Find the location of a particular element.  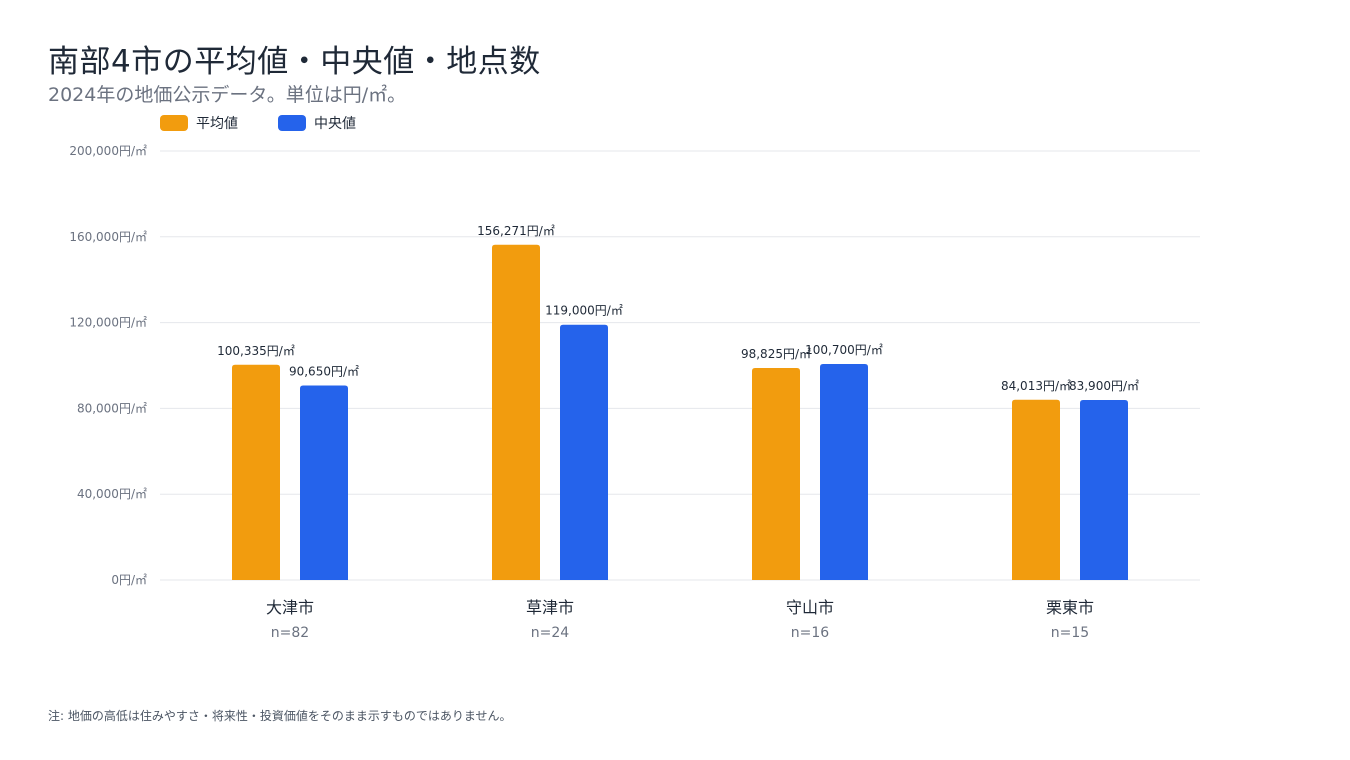

y-tick-label: 120,000円/㎡ is located at coordinates (108, 323).